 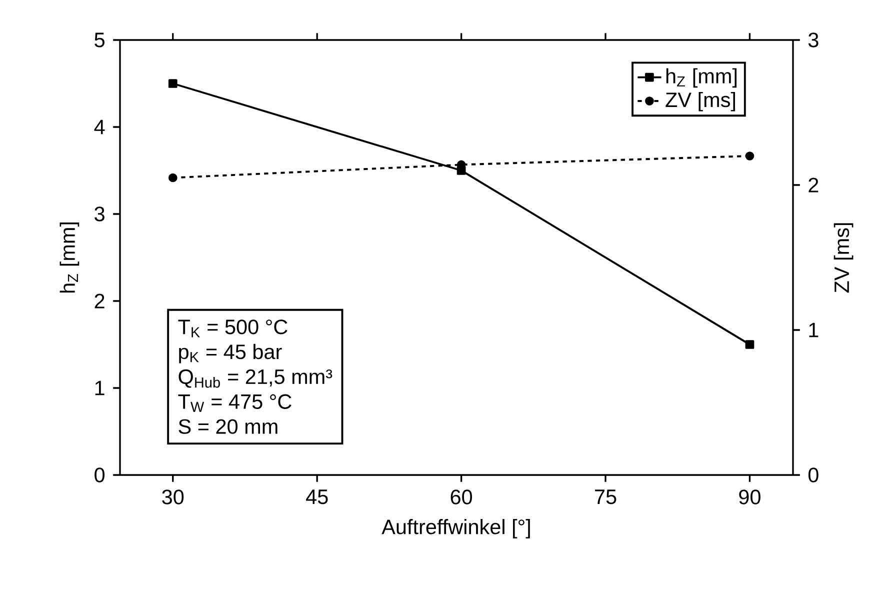 I want to click on x-tick-label: 75, so click(x=605, y=497).